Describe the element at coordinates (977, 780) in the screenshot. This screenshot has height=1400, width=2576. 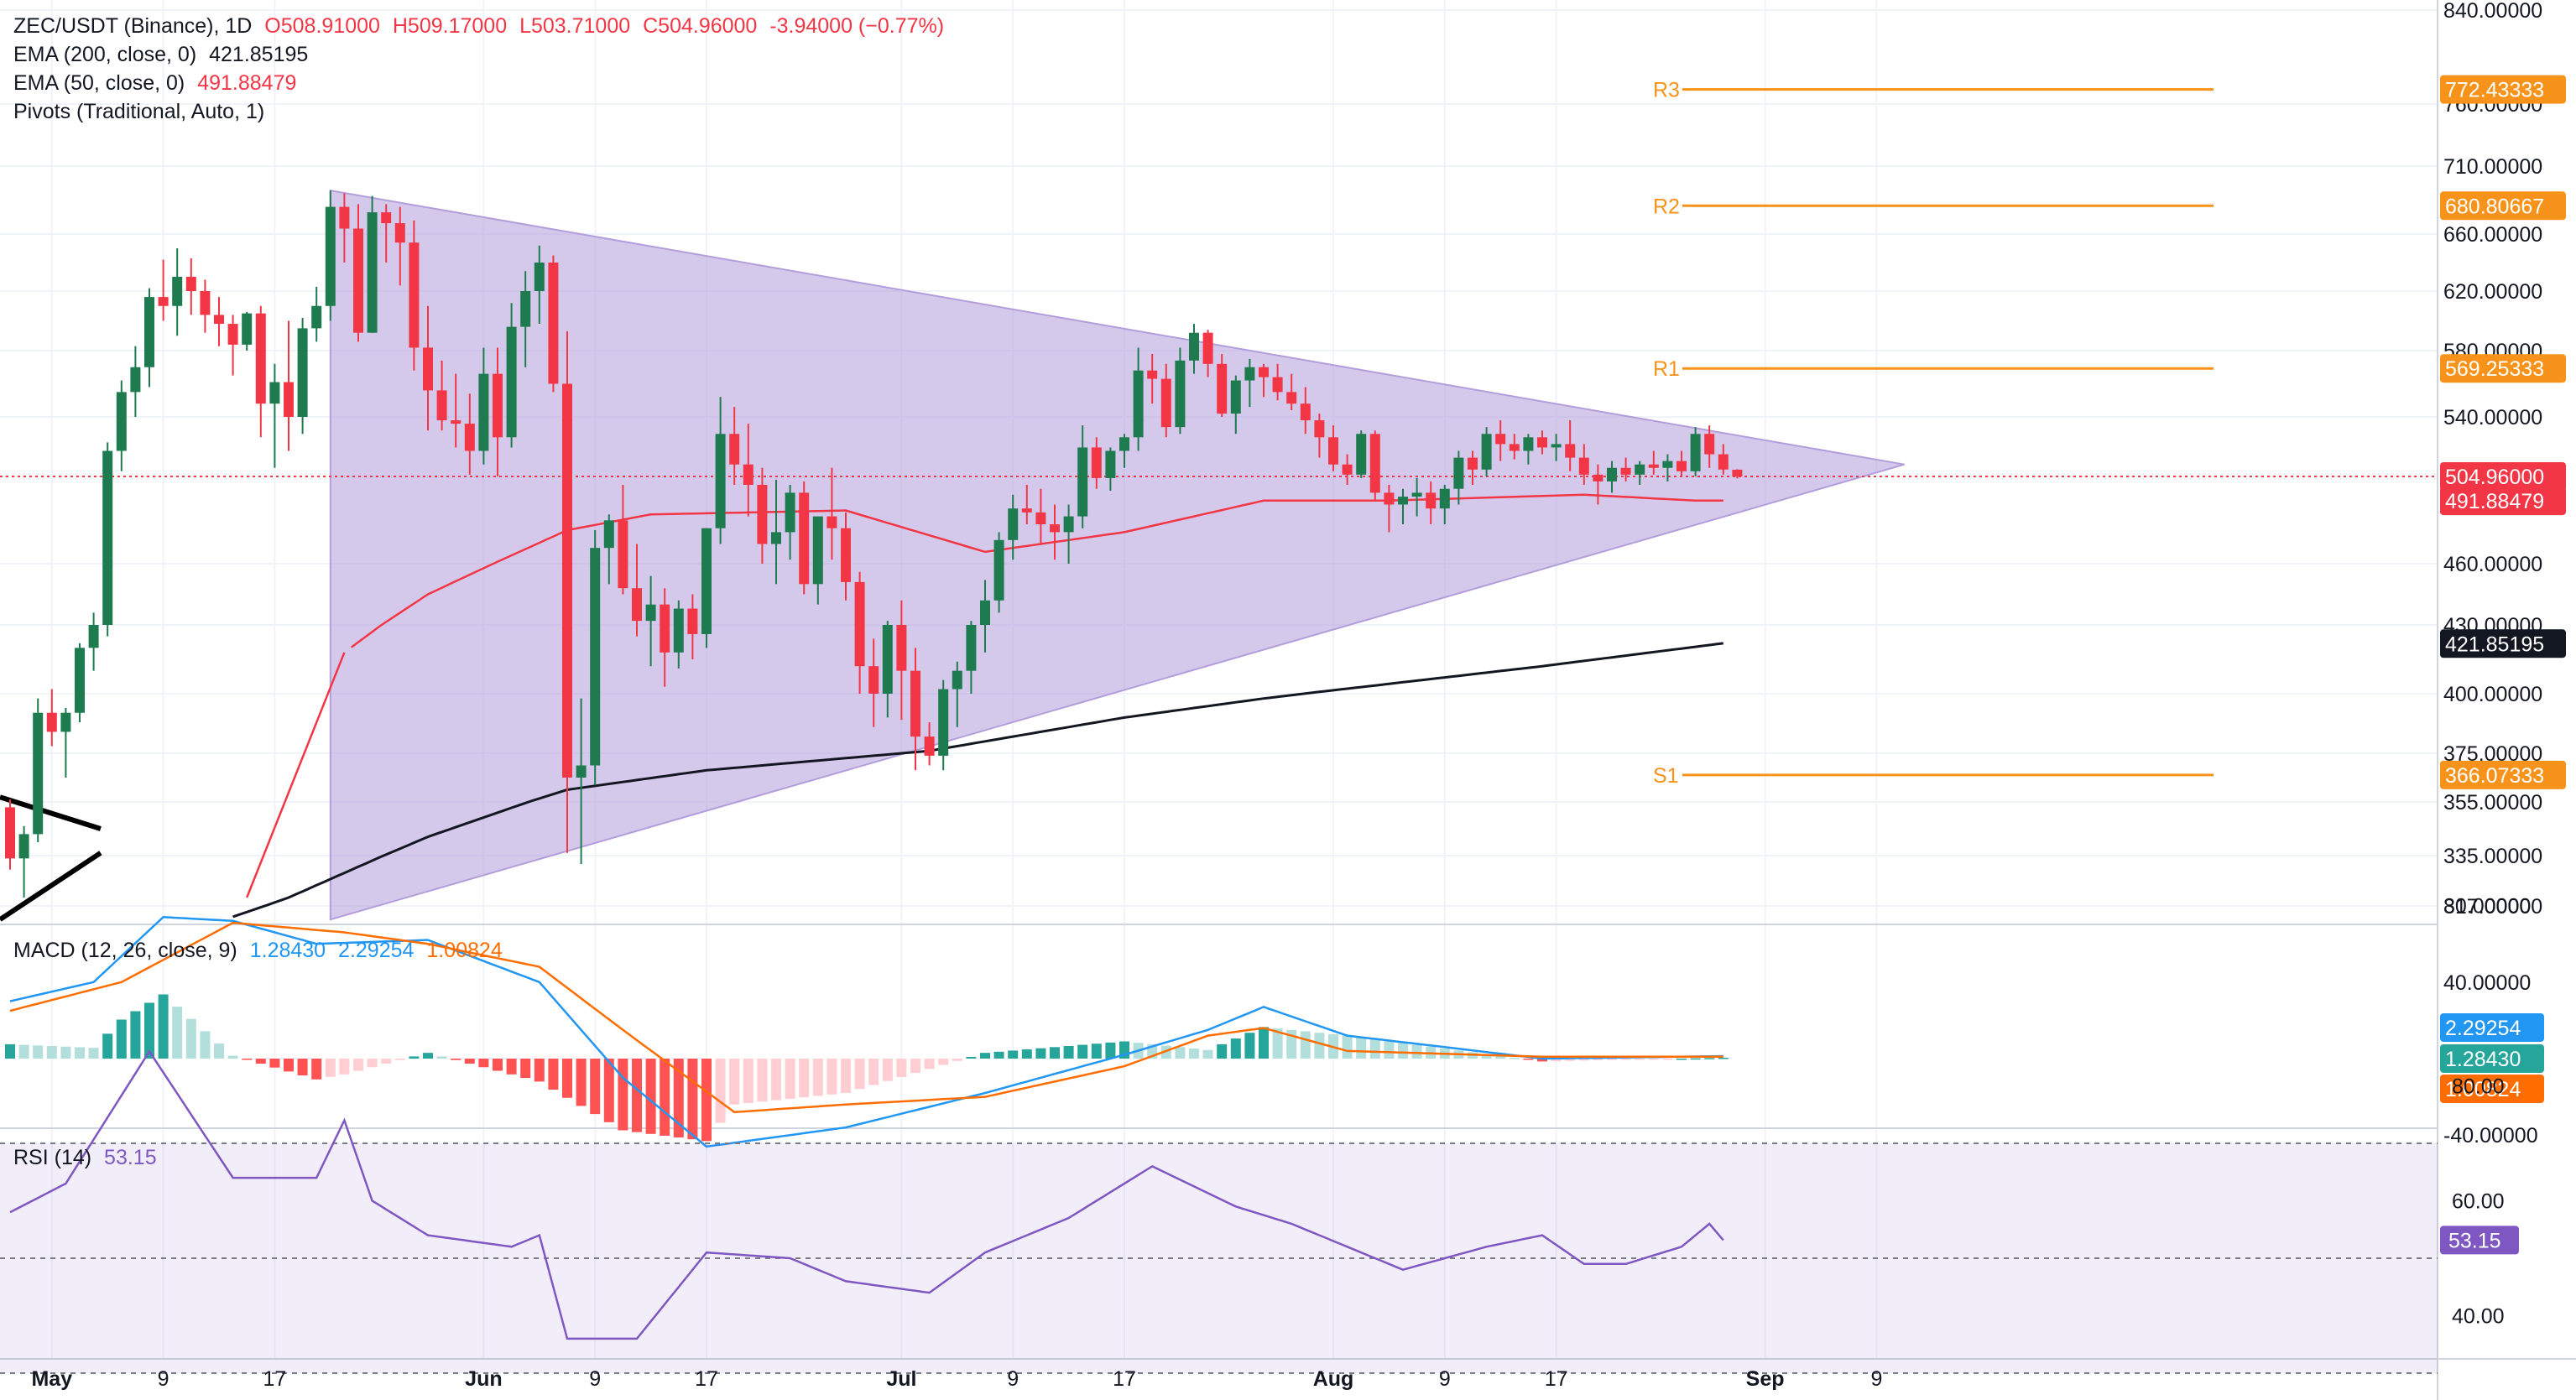
I see `ema200-line` at that location.